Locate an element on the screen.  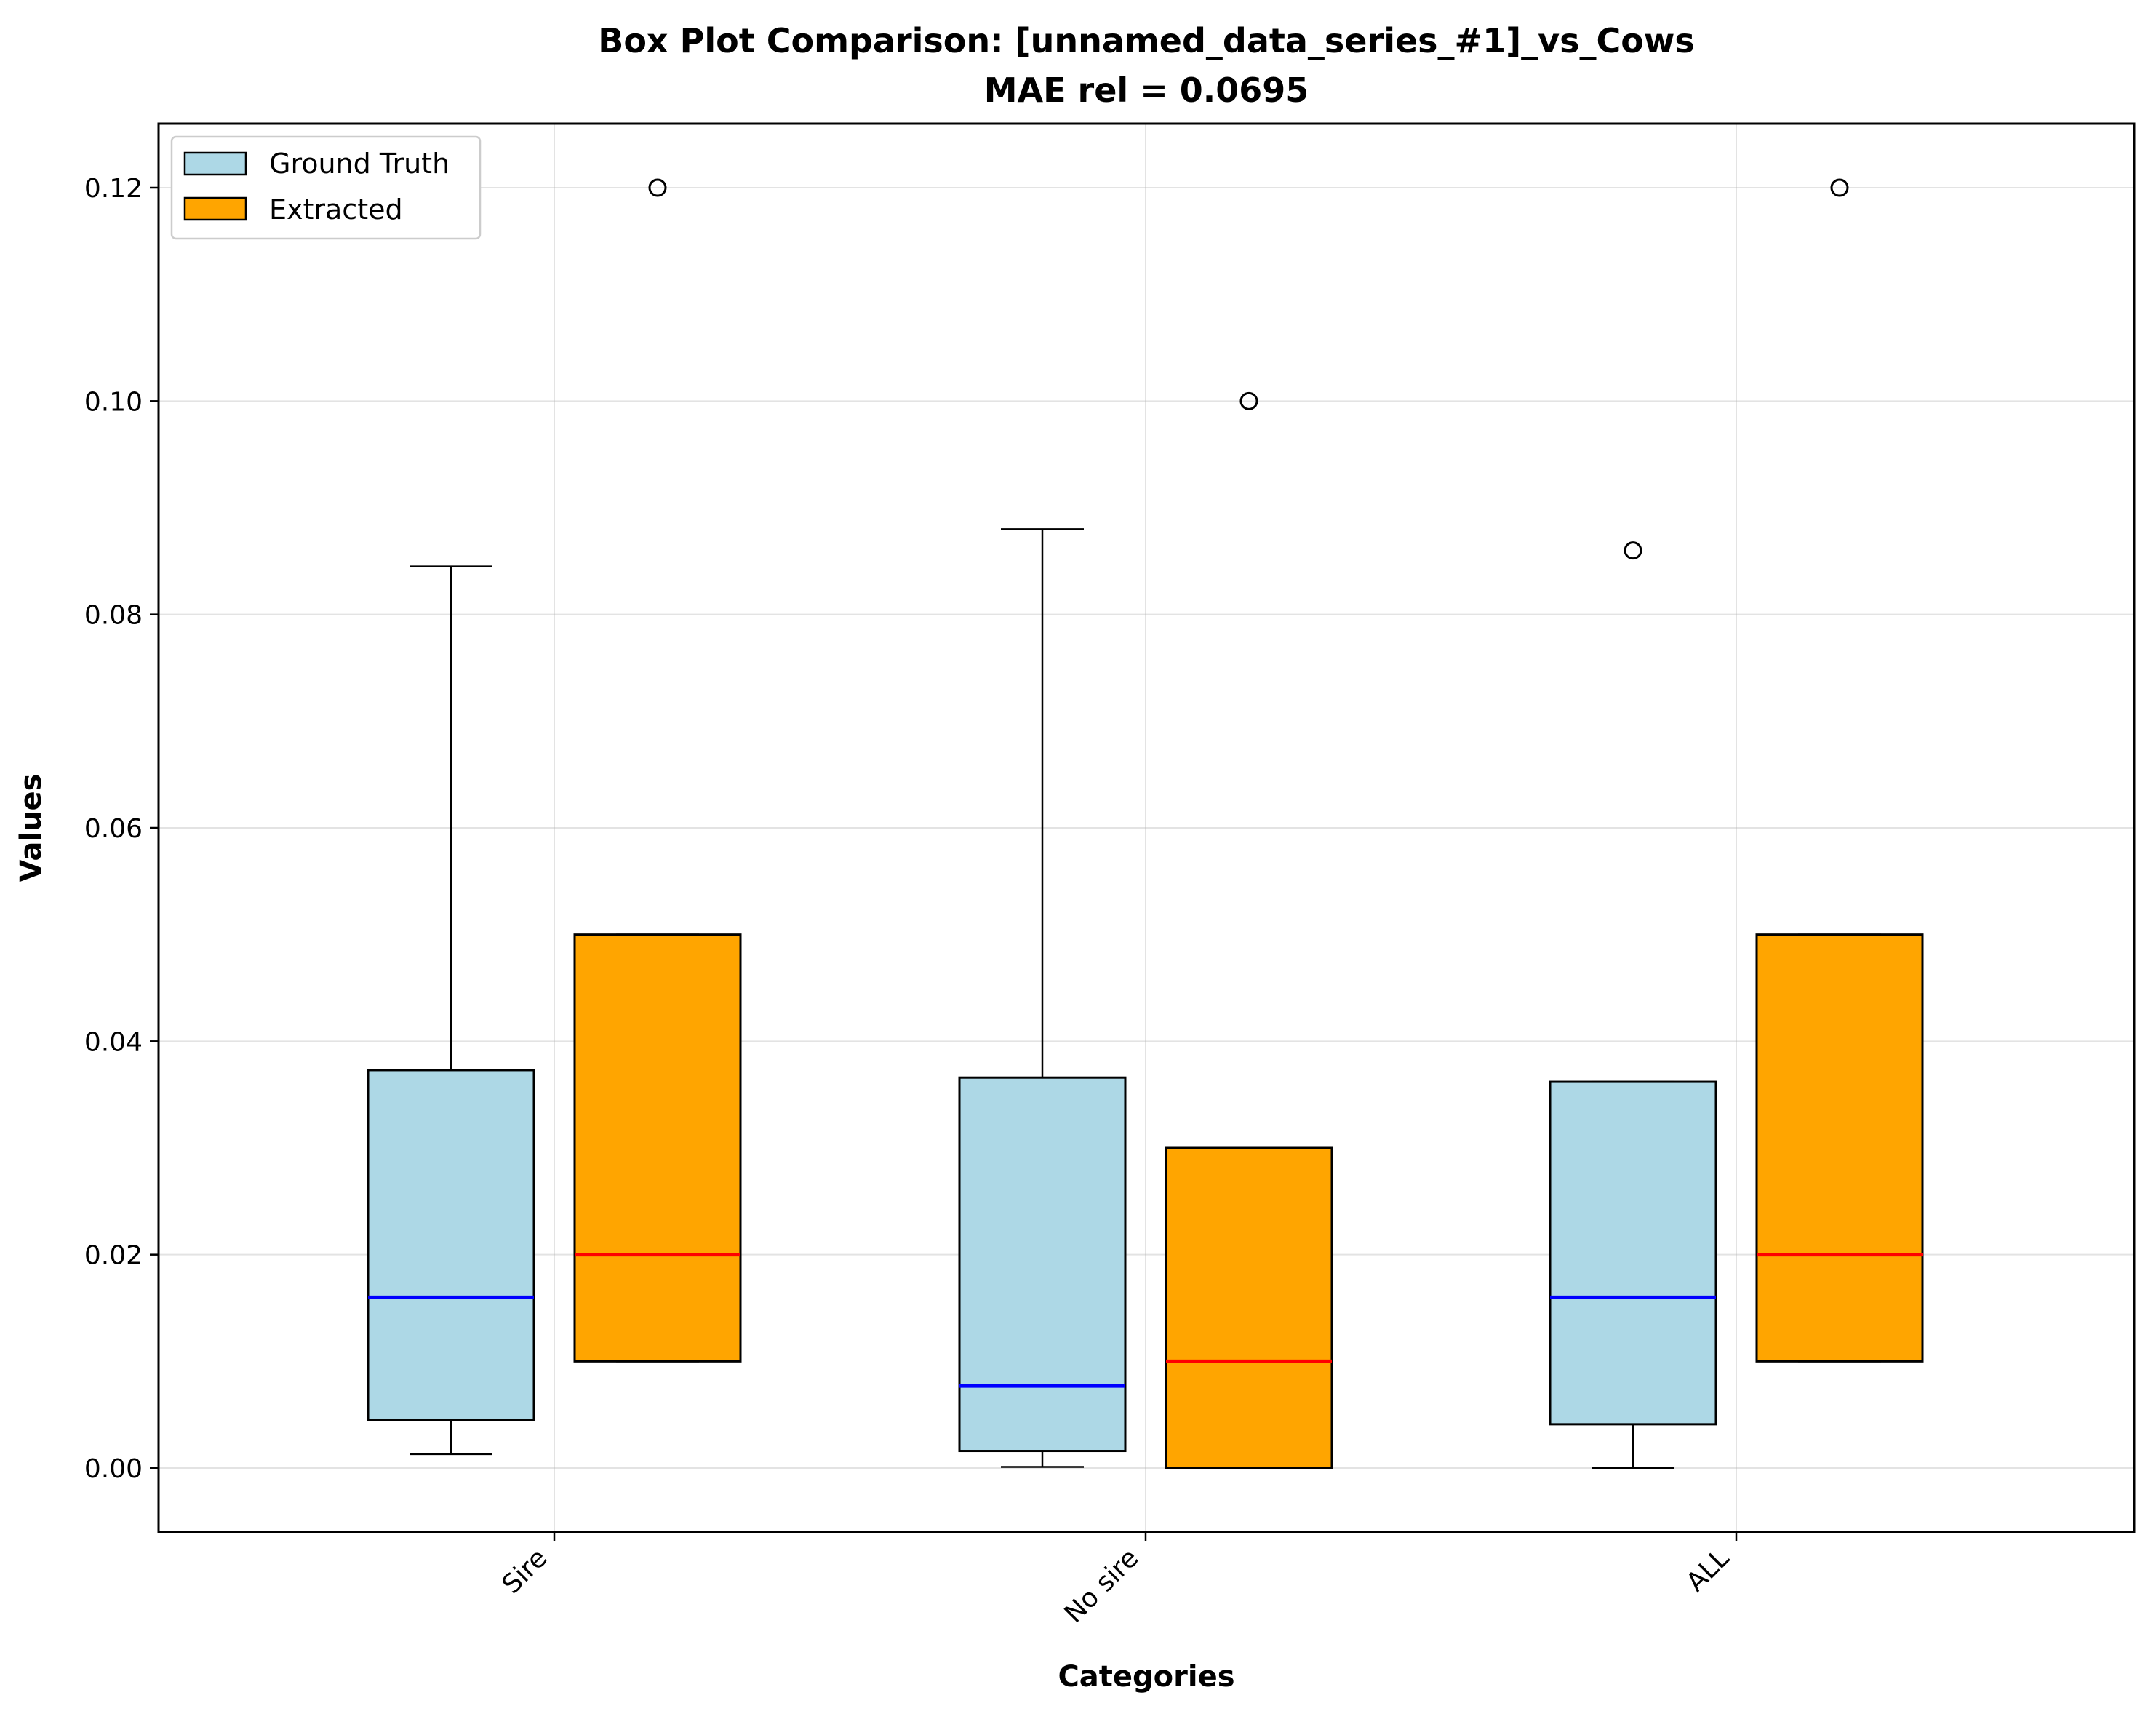
legend-label-extracted: Extracted is located at coordinates (336, 210).